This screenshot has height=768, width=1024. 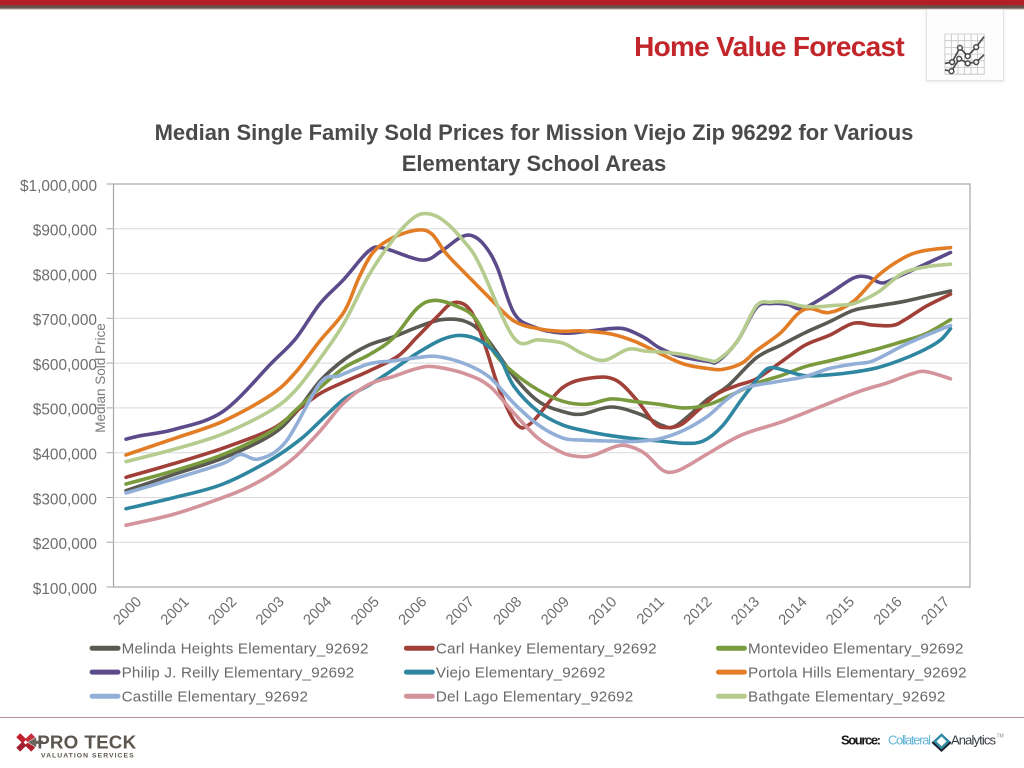 What do you see at coordinates (65, 589) in the screenshot?
I see `svg-text: $100,000` at bounding box center [65, 589].